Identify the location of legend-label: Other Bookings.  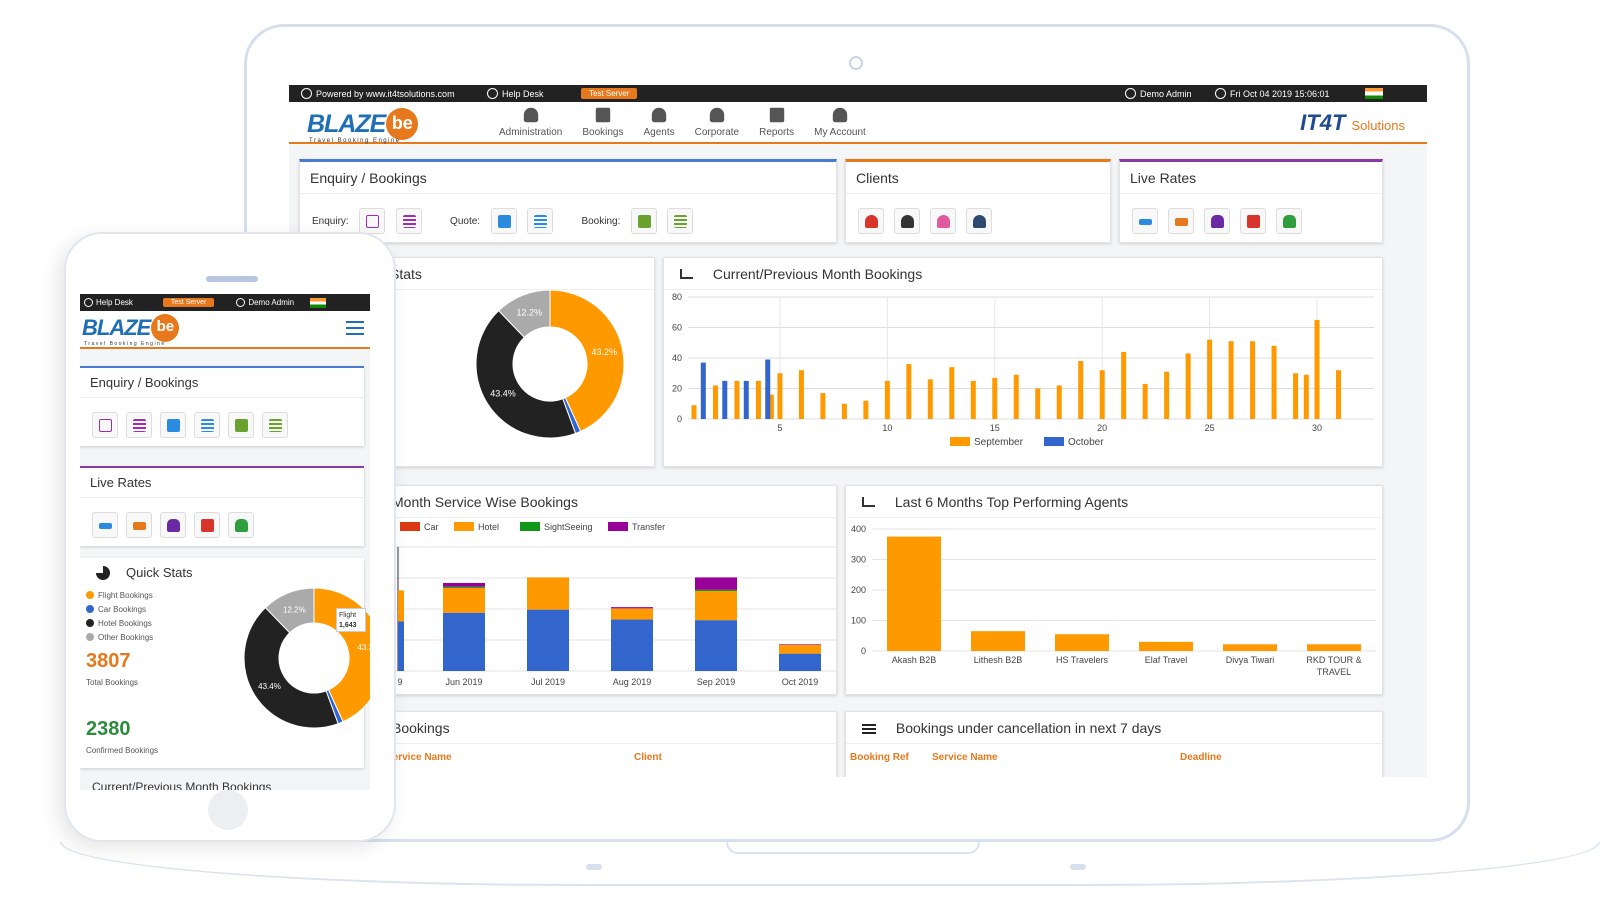
(126, 637).